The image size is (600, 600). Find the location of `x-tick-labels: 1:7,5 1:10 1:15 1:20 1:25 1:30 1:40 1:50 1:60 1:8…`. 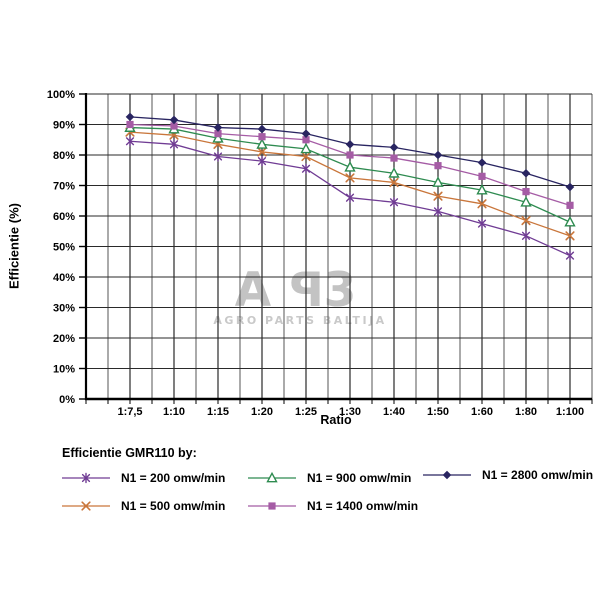

x-tick-labels: 1:7,5 1:10 1:15 1:20 1:25 1:30 1:40 1:50 1:60 1:8… is located at coordinates (339, 408).